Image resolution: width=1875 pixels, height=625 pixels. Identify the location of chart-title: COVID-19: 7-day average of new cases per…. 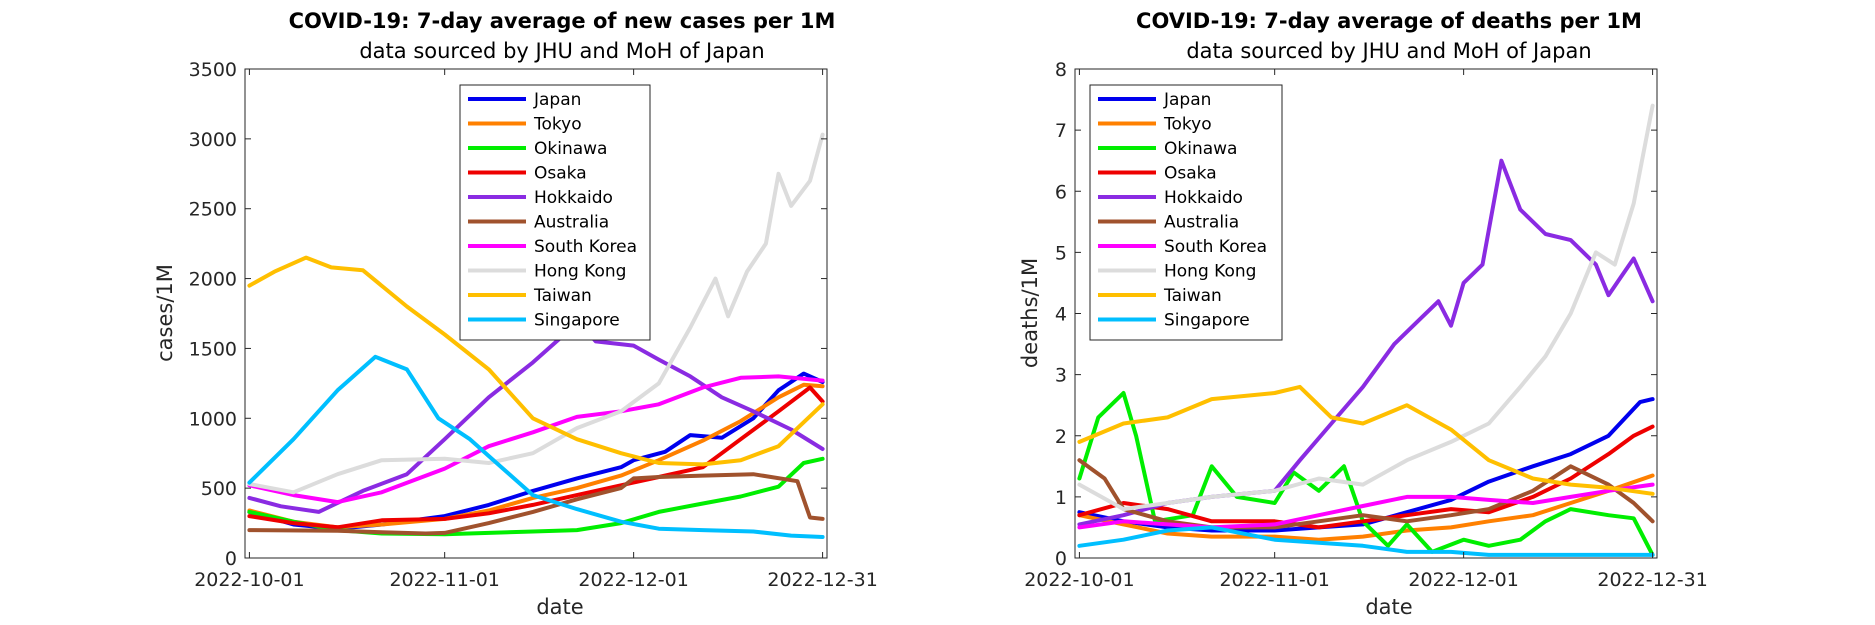
(562, 21).